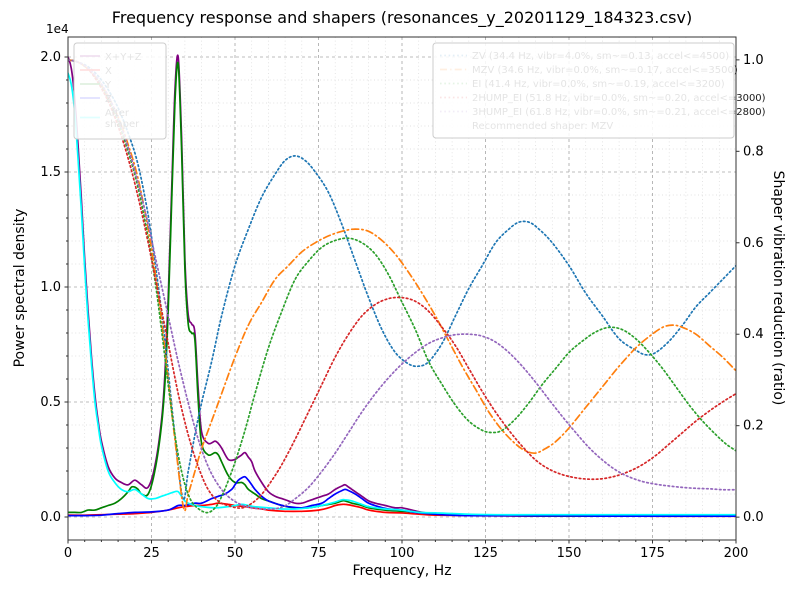 The image size is (800, 600). I want to click on x-tick-label: 175, so click(652, 553).